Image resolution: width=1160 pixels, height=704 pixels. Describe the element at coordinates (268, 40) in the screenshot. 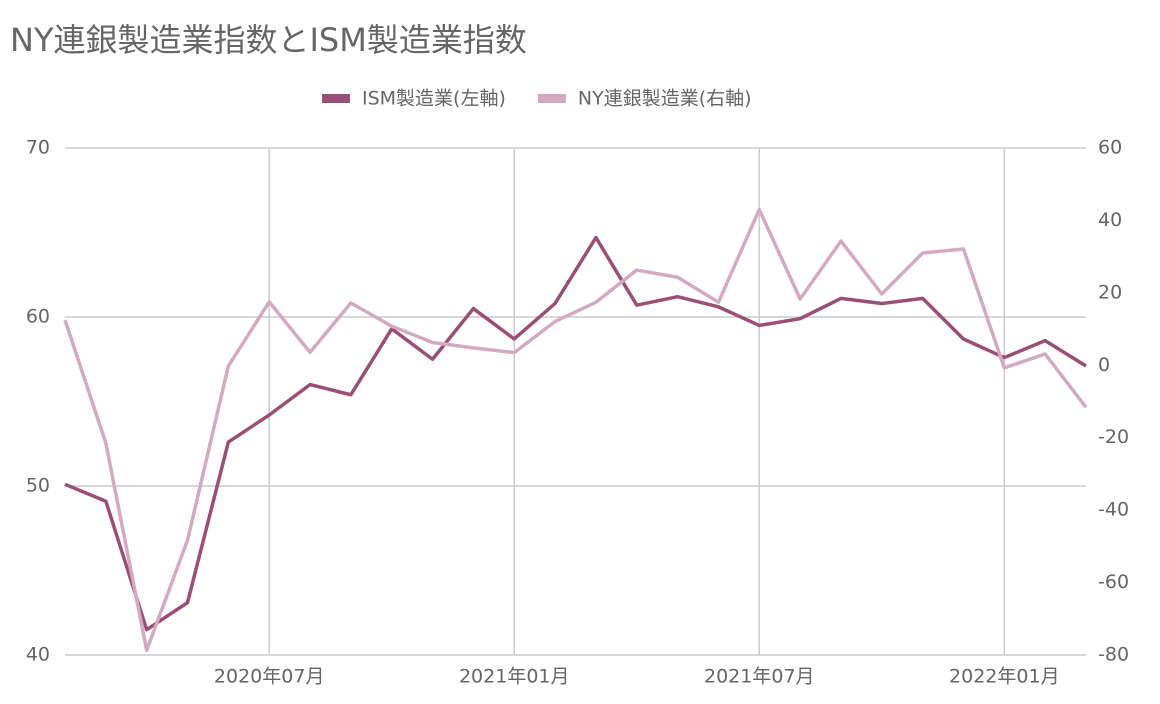

I see `chart-title: NY連銀製造業指数とISM製造業指数` at that location.